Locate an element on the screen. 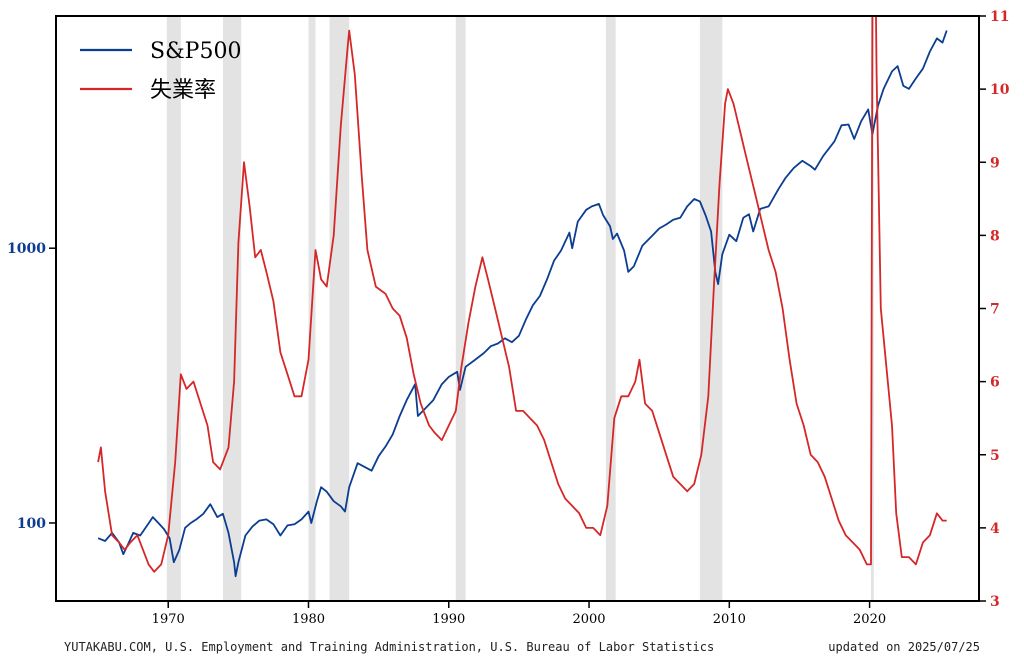  y-right-tick-label-10: 10 is located at coordinates (1000, 90).